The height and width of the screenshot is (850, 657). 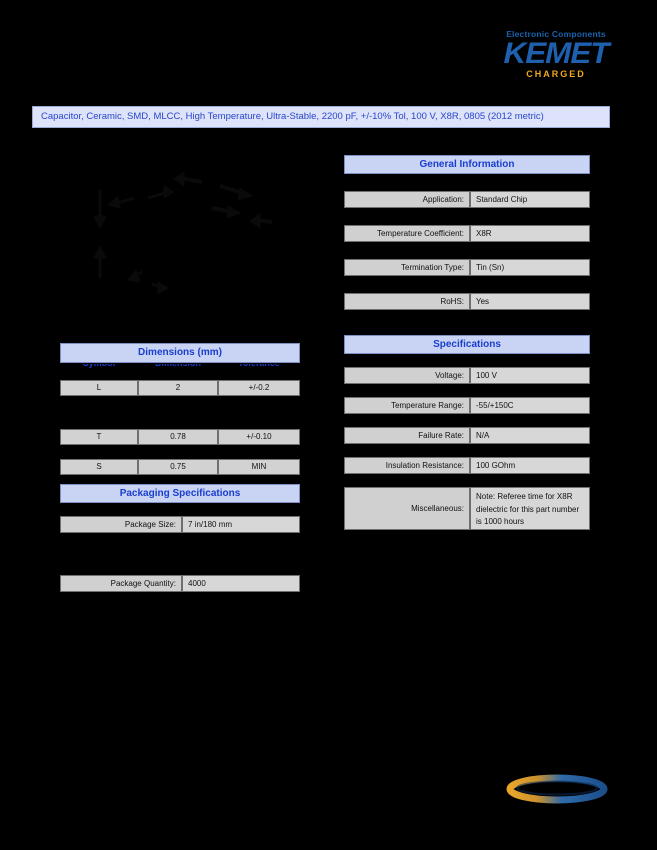 What do you see at coordinates (99, 388) in the screenshot?
I see `cell-symbol: L` at bounding box center [99, 388].